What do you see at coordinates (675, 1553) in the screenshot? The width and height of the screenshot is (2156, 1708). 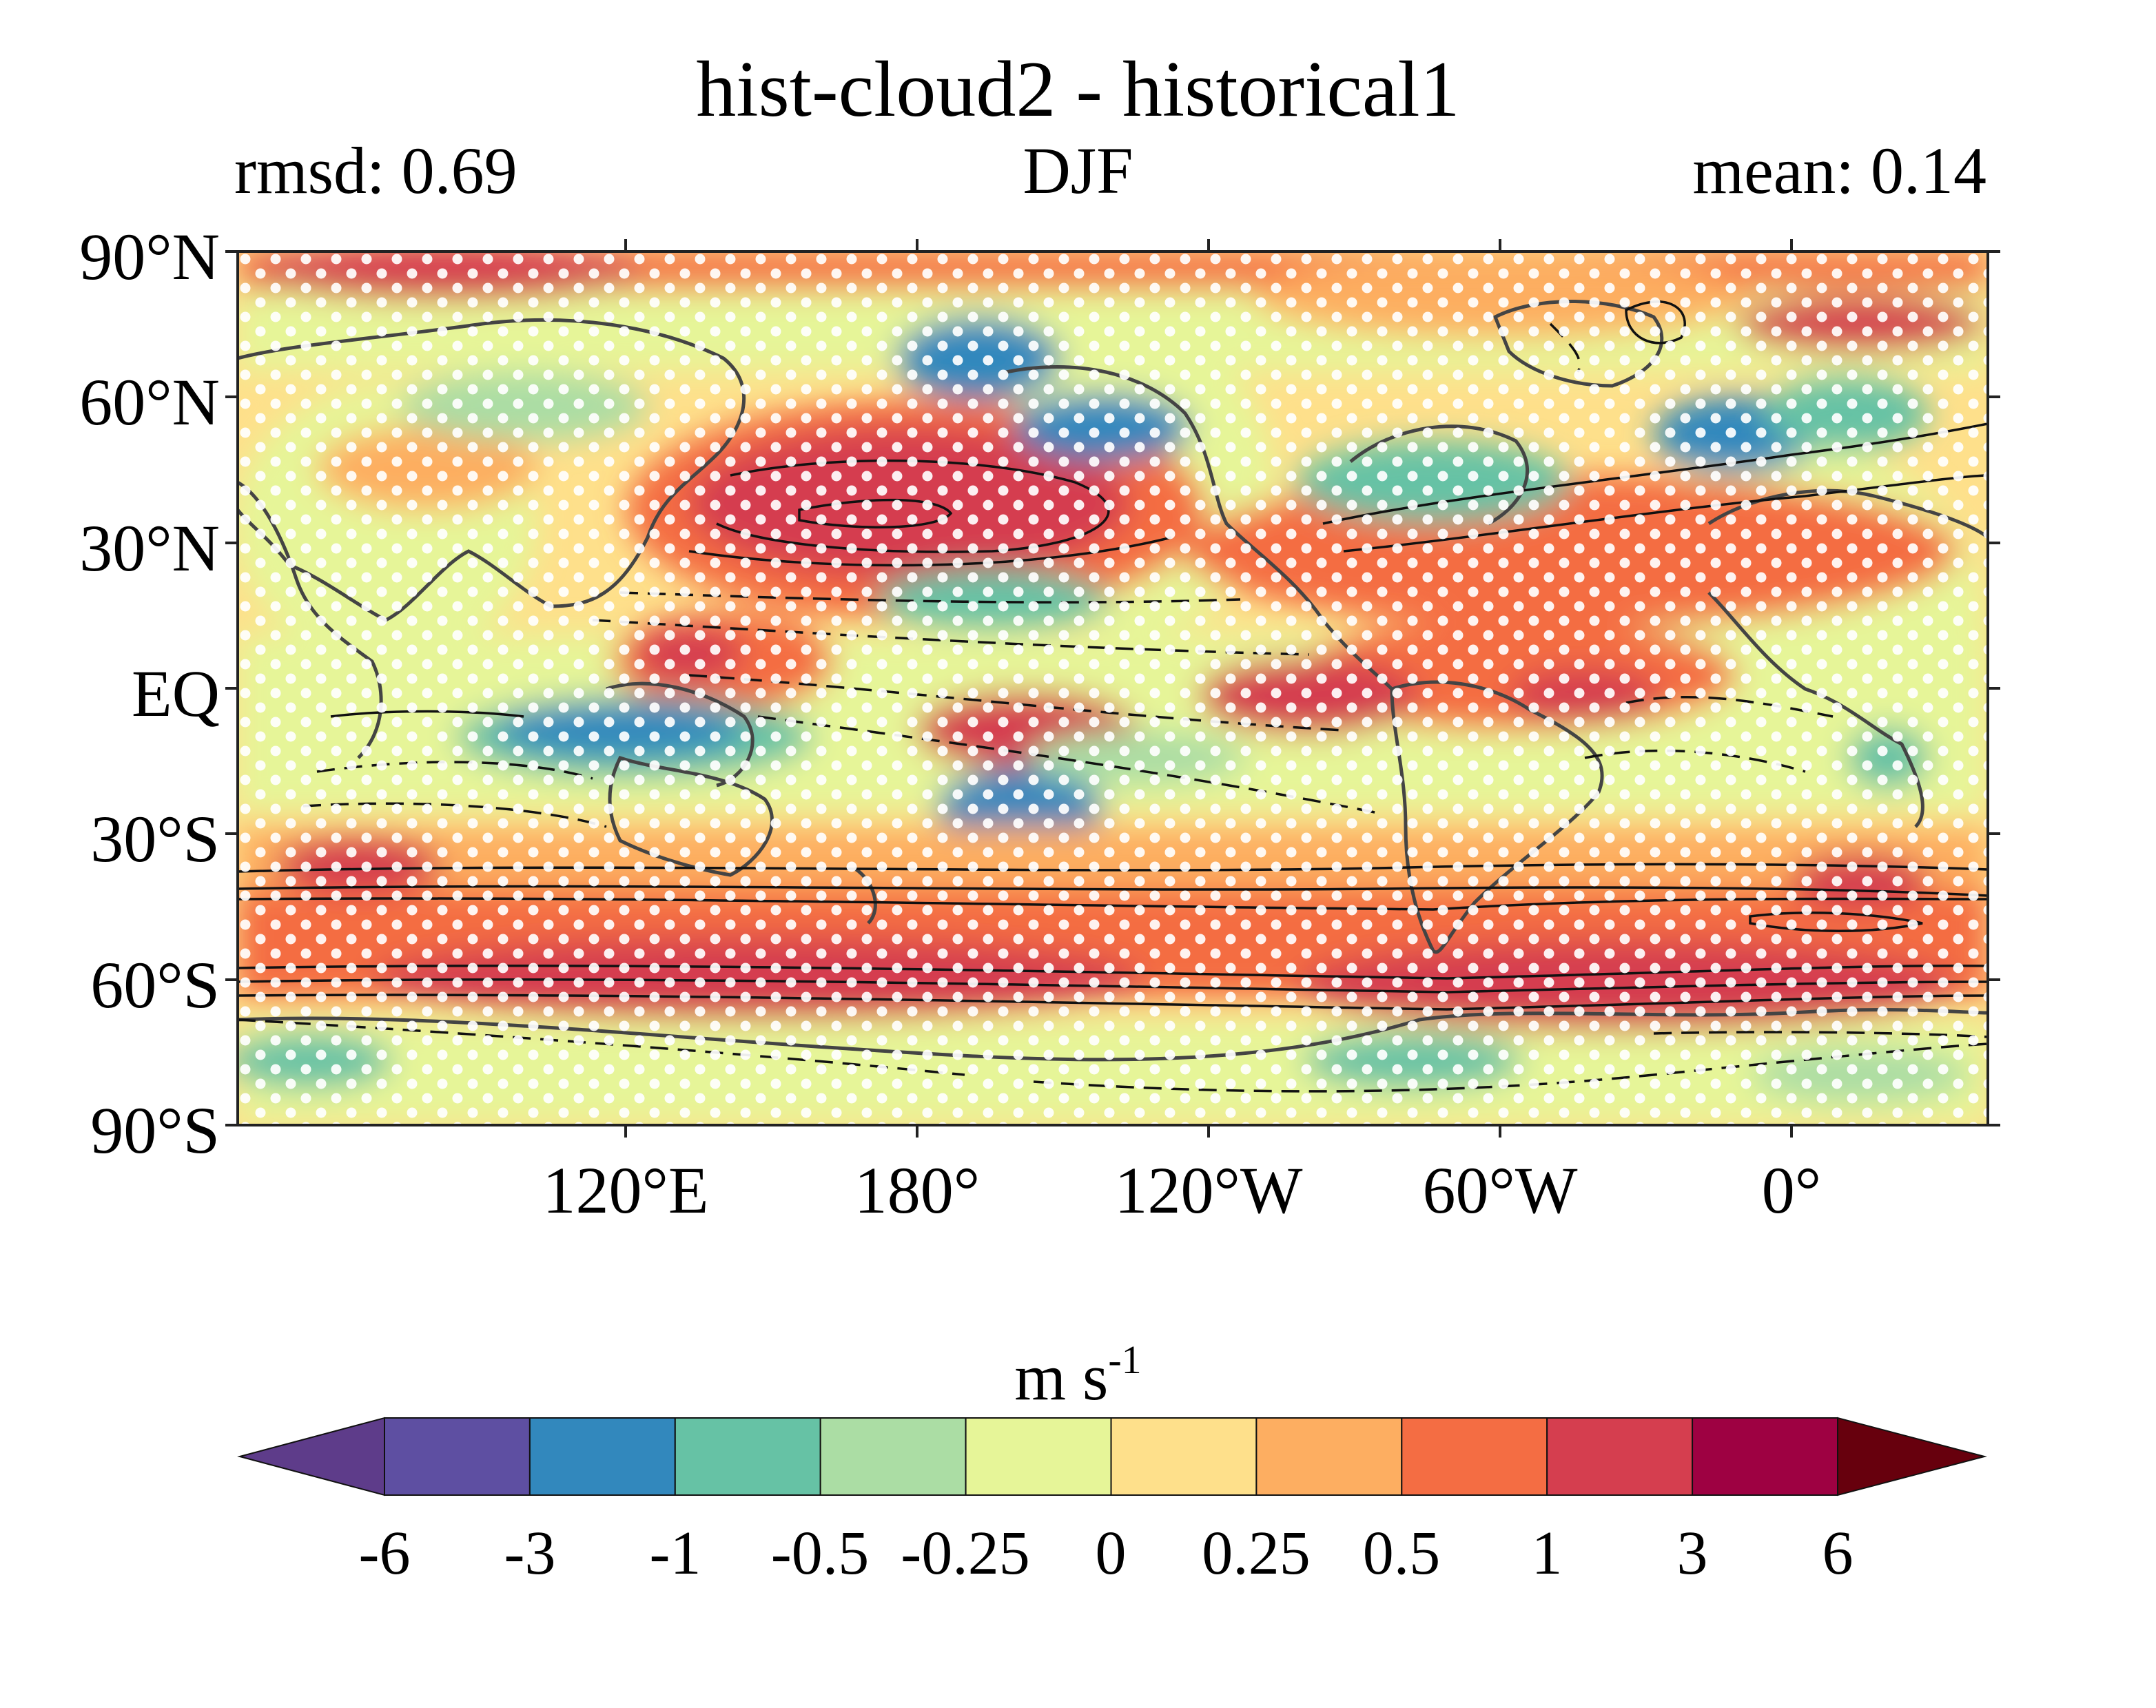 I see `colorbar-tick-label: -1` at bounding box center [675, 1553].